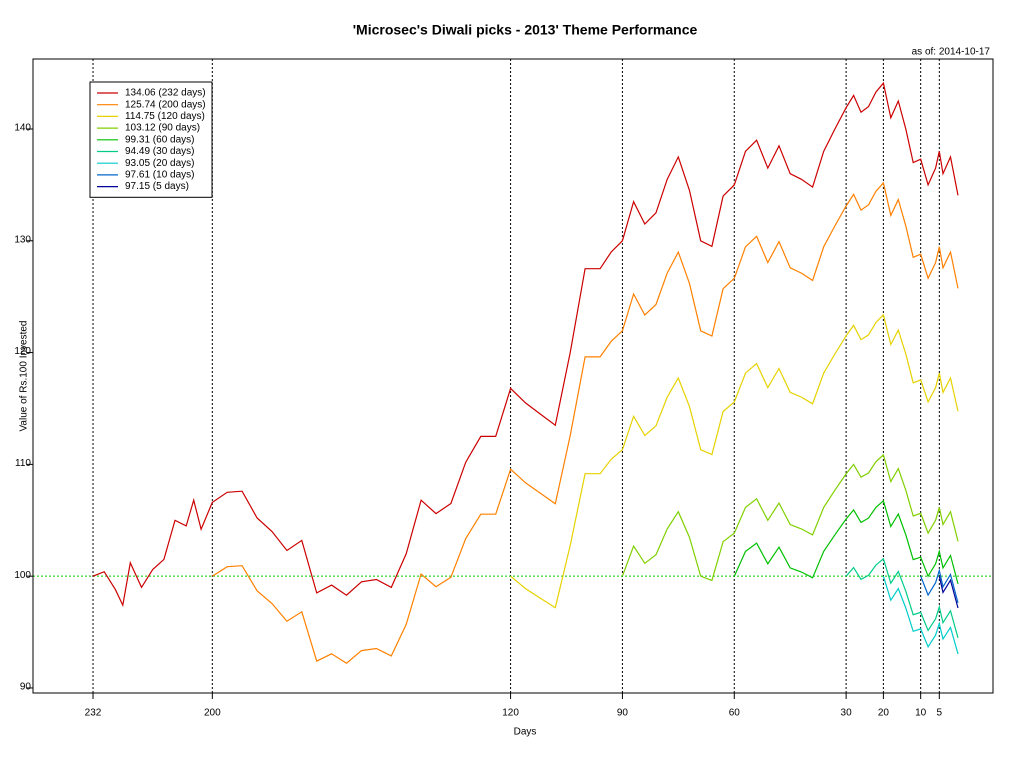 The height and width of the screenshot is (768, 1024). I want to click on legend-label: 97.61 (10 days), so click(160, 175).